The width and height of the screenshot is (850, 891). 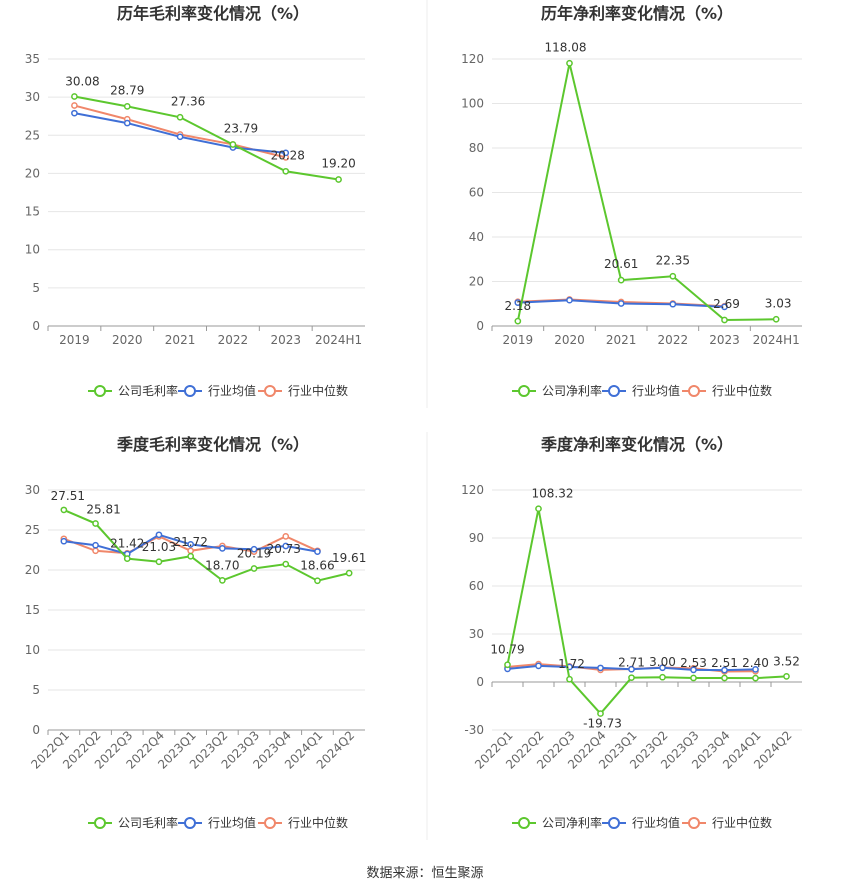 I want to click on data-label: 19.61, so click(x=349, y=558).